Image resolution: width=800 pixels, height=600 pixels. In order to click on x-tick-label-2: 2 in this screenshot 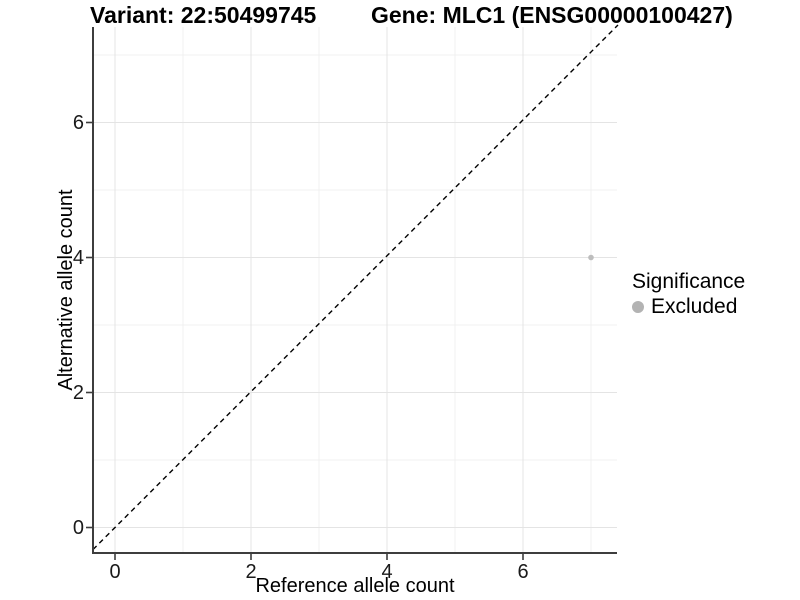, I will do `click(251, 572)`.